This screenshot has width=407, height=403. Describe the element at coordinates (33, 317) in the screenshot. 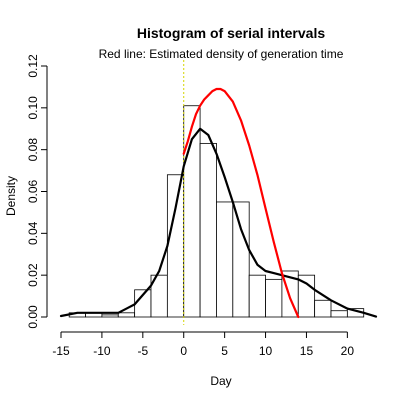

I see `y-tick-label: 0.00` at that location.